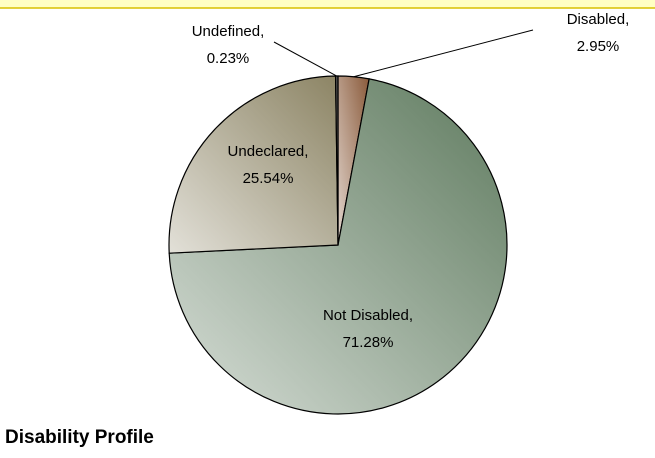 The image size is (655, 458). Describe the element at coordinates (368, 342) in the screenshot. I see `slice-value-label: 71.28%` at that location.